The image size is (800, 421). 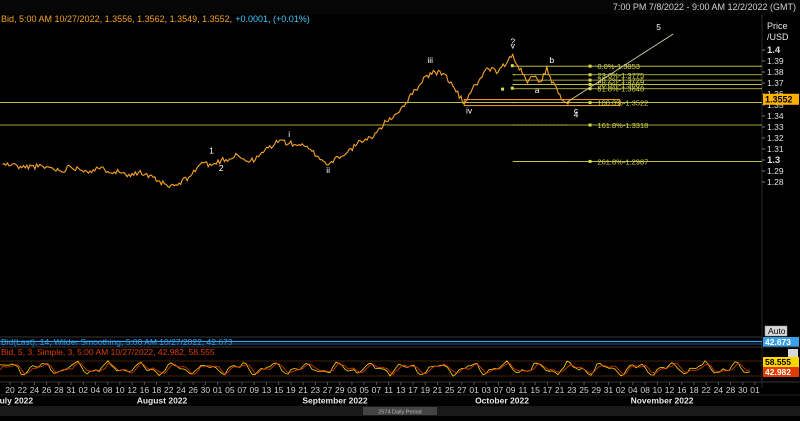 I want to click on wave-label: iii, so click(x=430, y=60).